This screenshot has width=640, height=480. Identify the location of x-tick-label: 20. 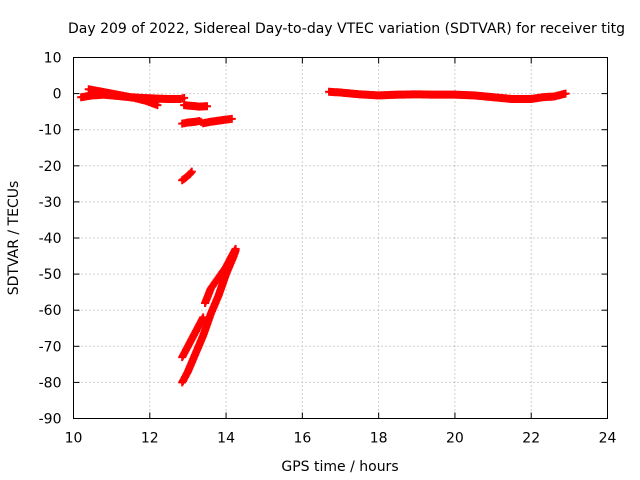
(455, 439).